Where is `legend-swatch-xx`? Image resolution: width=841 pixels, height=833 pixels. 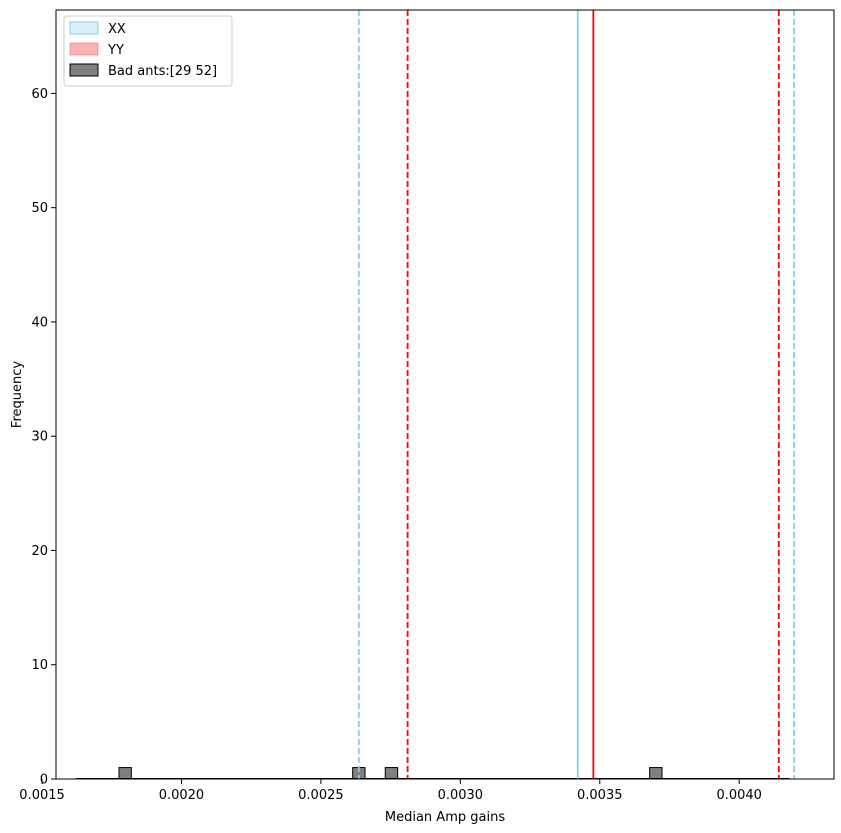
legend-swatch-xx is located at coordinates (84, 28).